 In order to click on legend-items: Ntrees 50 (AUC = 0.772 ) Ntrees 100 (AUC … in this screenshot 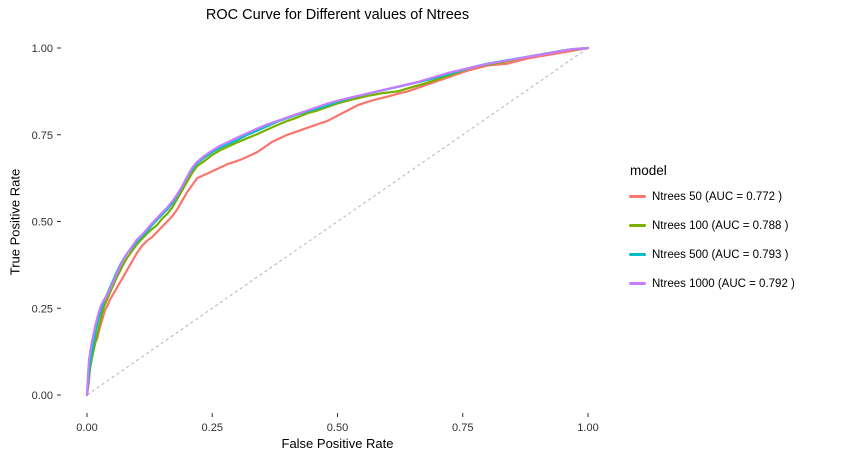, I will do `click(712, 240)`.